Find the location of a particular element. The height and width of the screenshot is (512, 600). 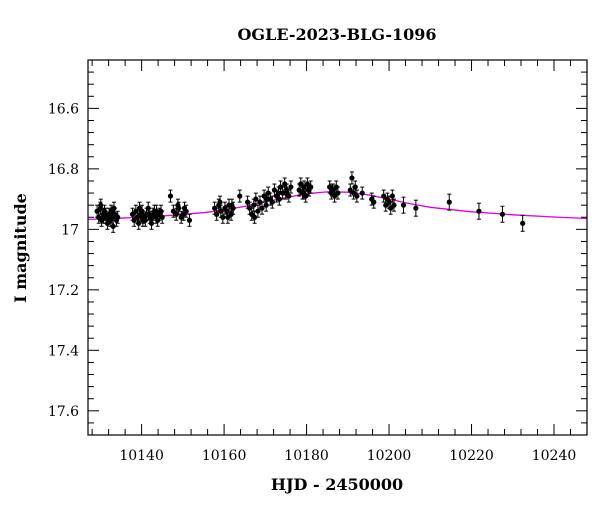

x-tick-label: 10220 is located at coordinates (471, 456).